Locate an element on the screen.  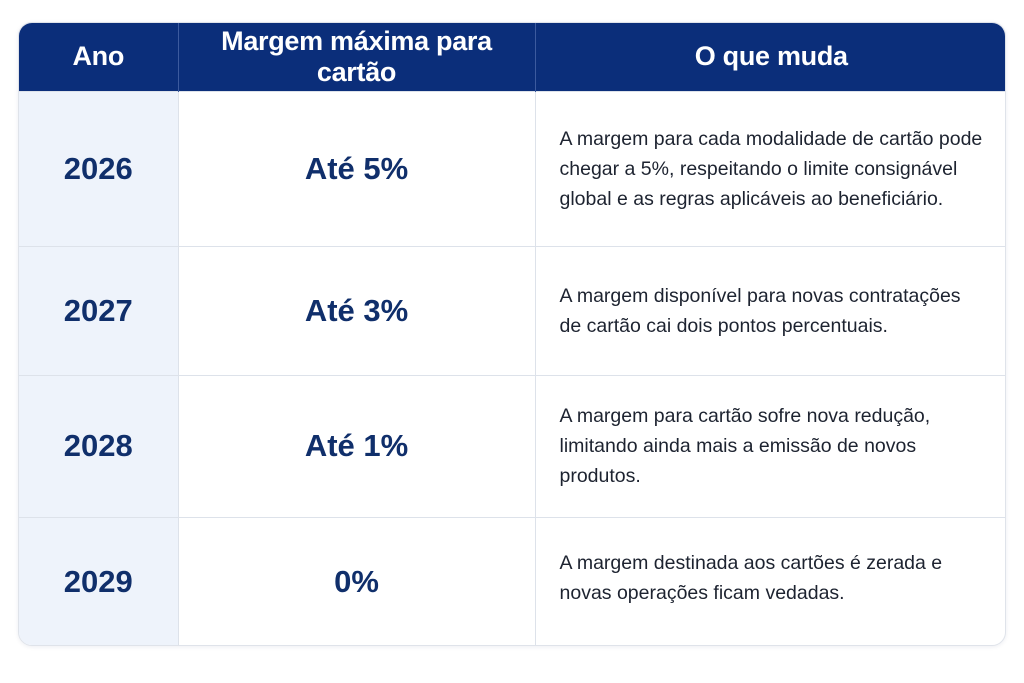
year-cell: 2026 is located at coordinates (98, 168).